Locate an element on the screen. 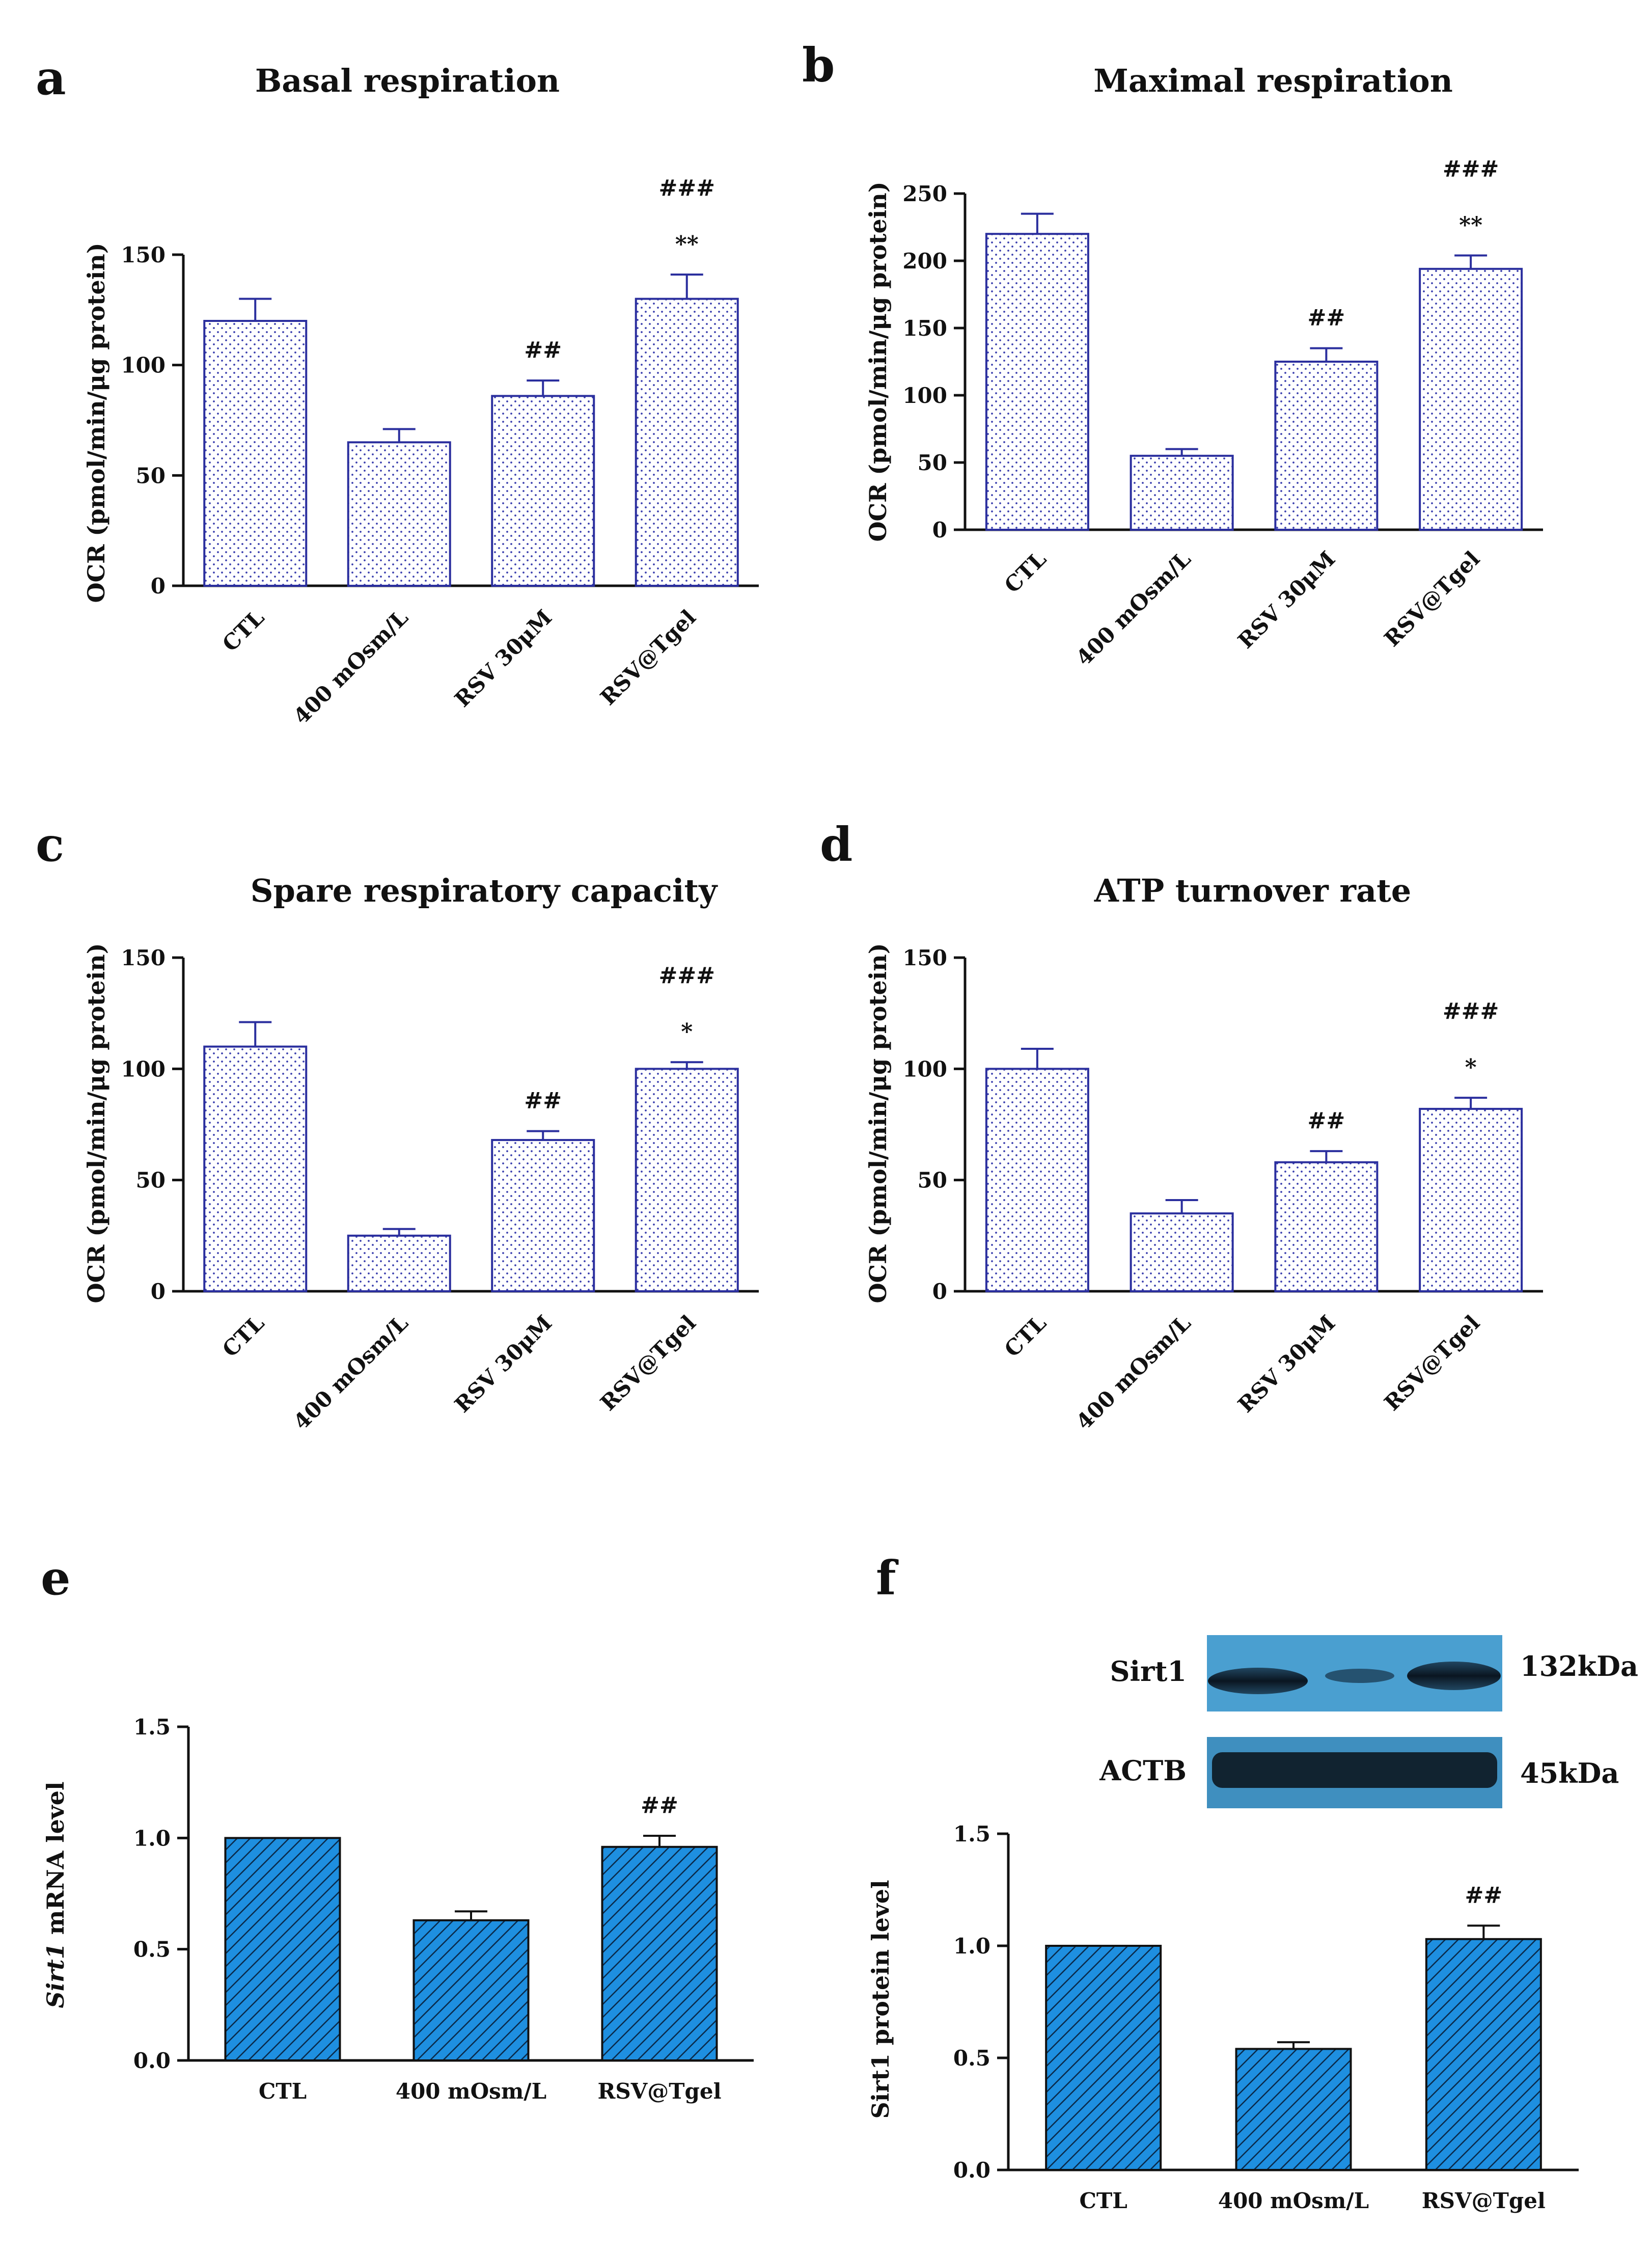 This screenshot has width=1652, height=2255. band-sirt1-rsv is located at coordinates (1454, 1676).